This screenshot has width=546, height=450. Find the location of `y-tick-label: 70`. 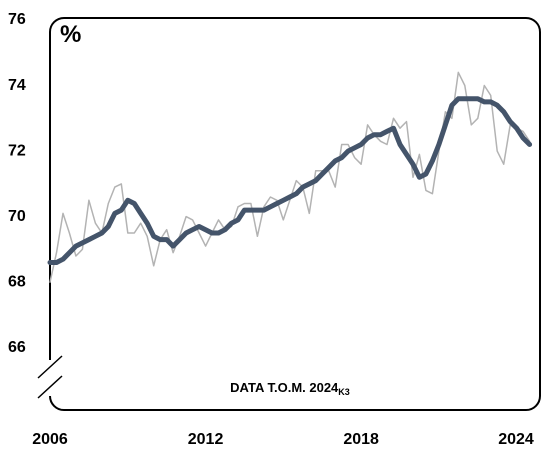

y-tick-label: 70 is located at coordinates (17, 216).